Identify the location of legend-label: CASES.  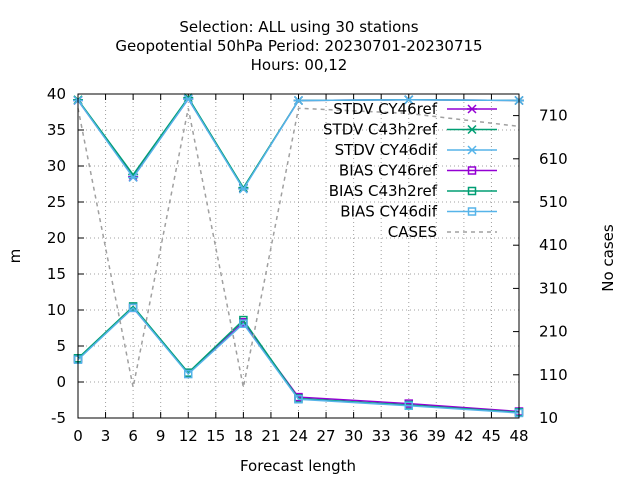
(412, 232).